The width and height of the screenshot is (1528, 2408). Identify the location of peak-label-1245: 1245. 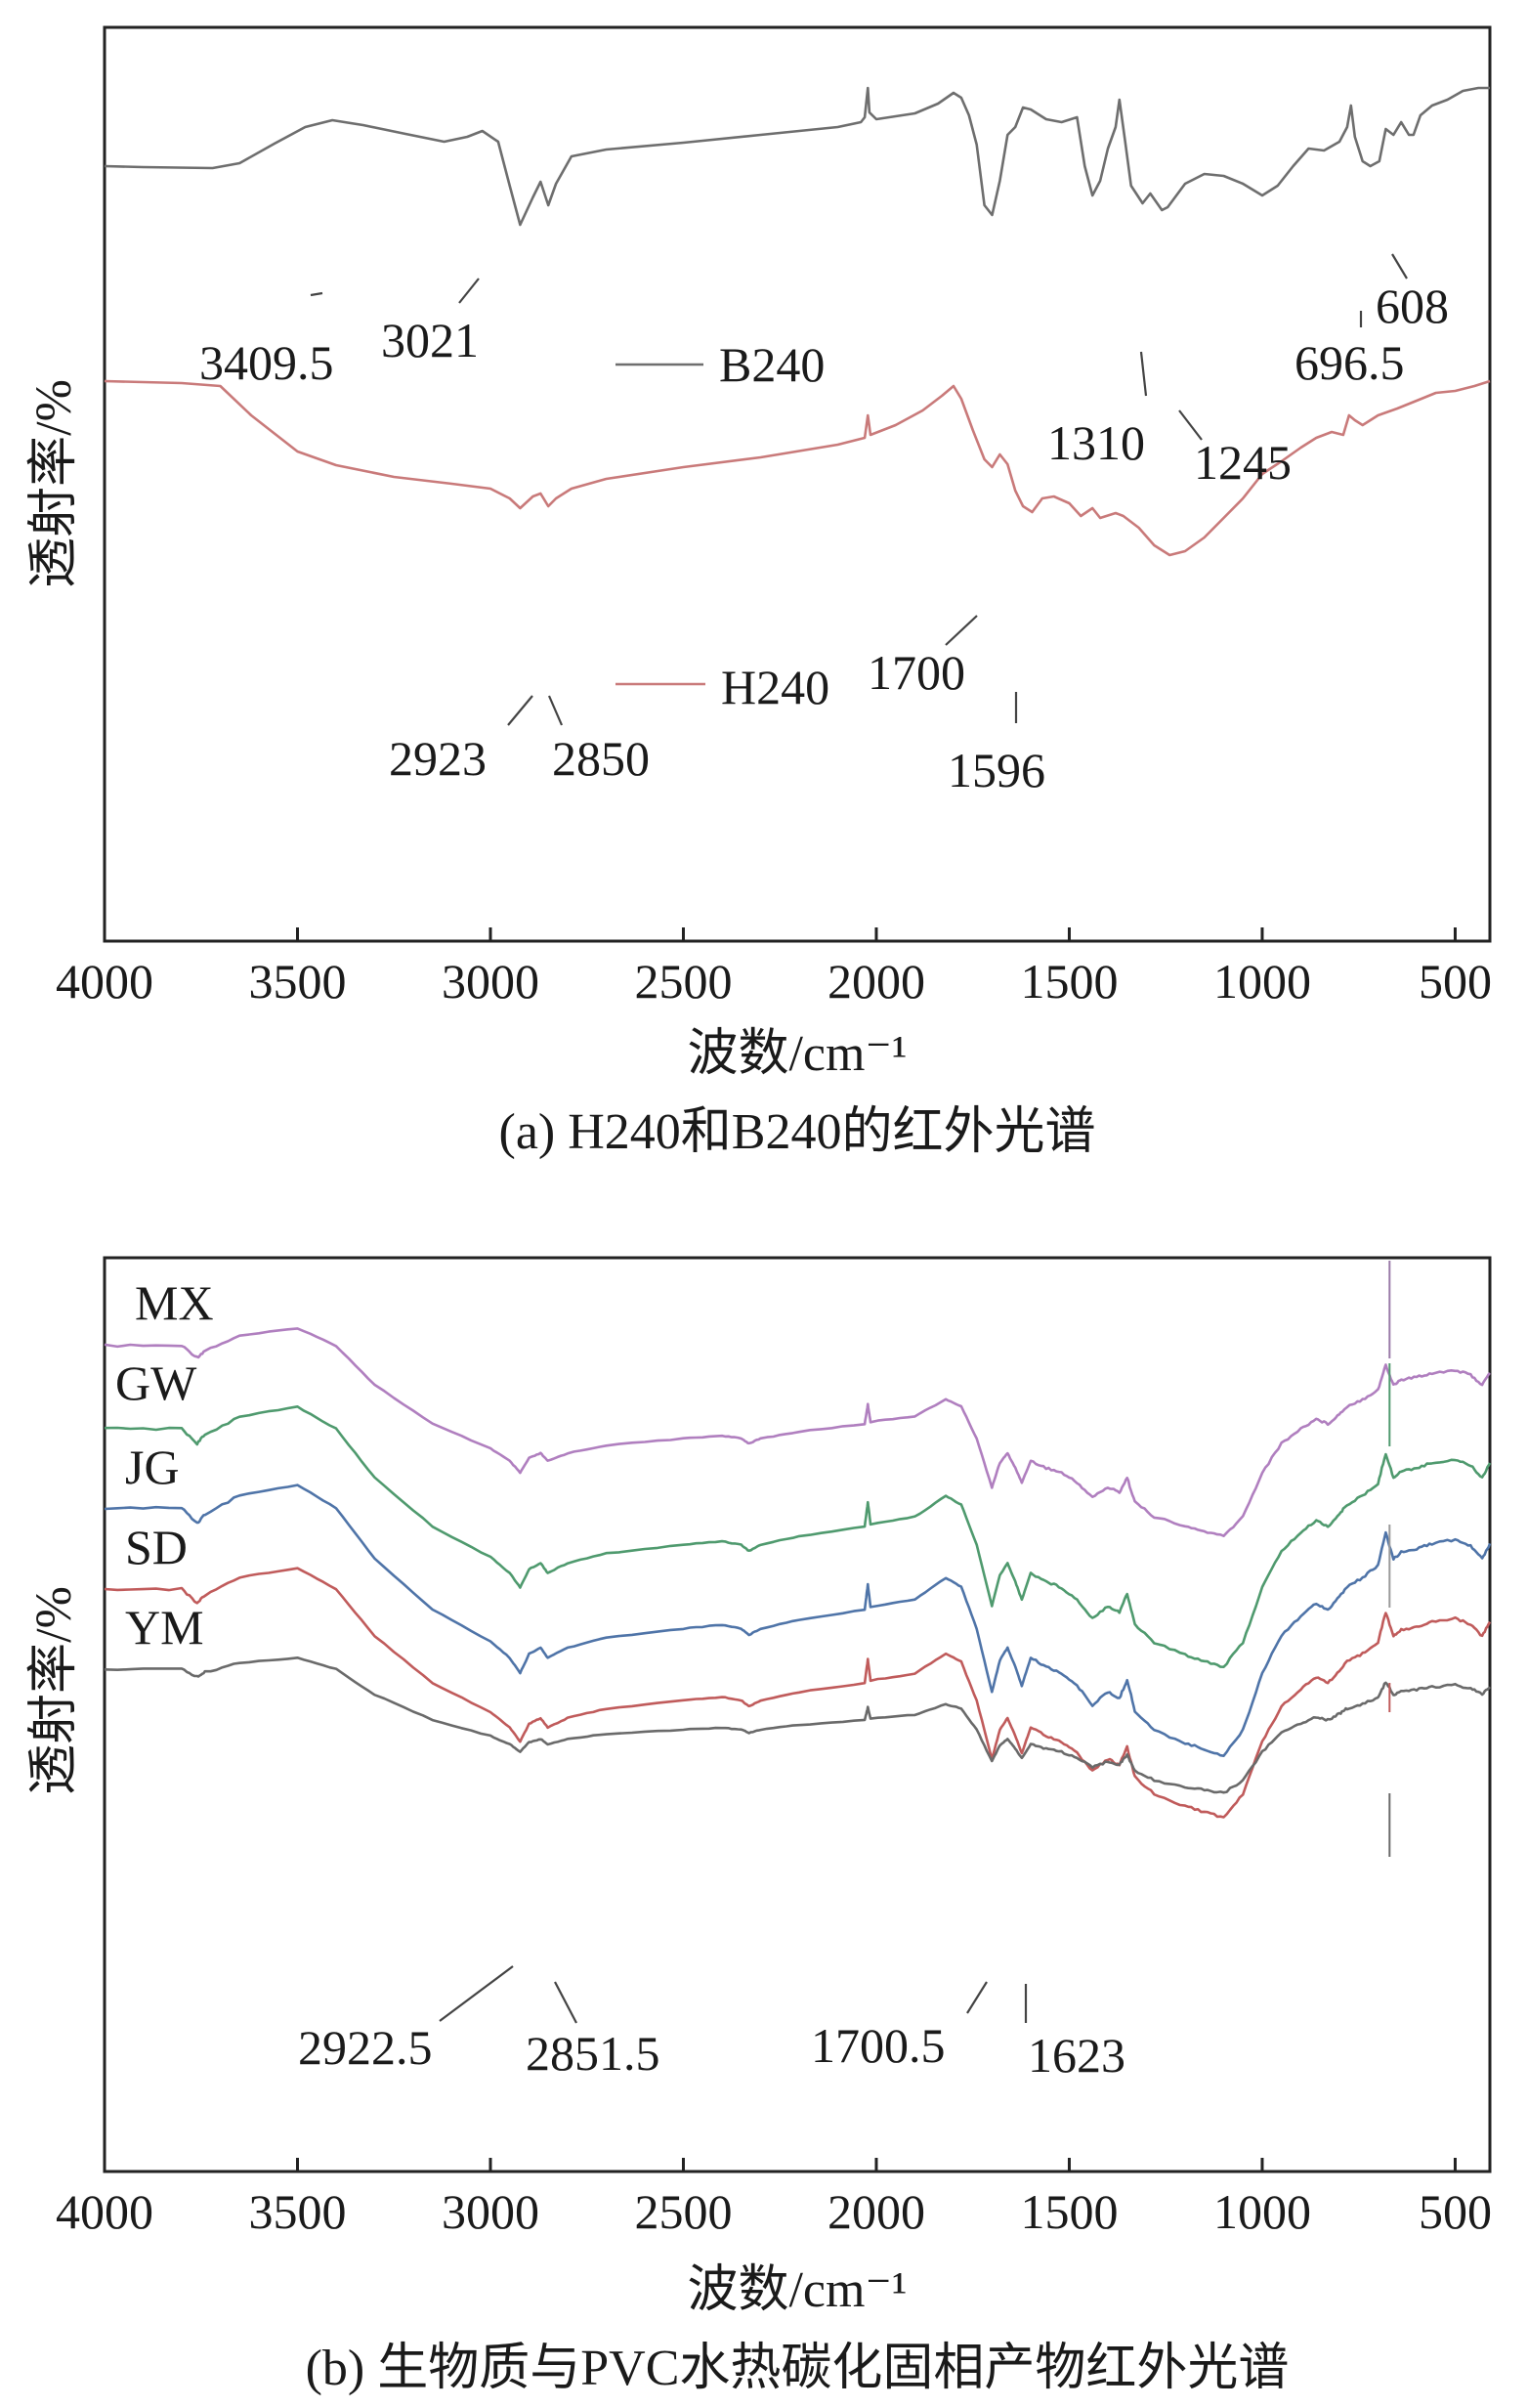
(1243, 462).